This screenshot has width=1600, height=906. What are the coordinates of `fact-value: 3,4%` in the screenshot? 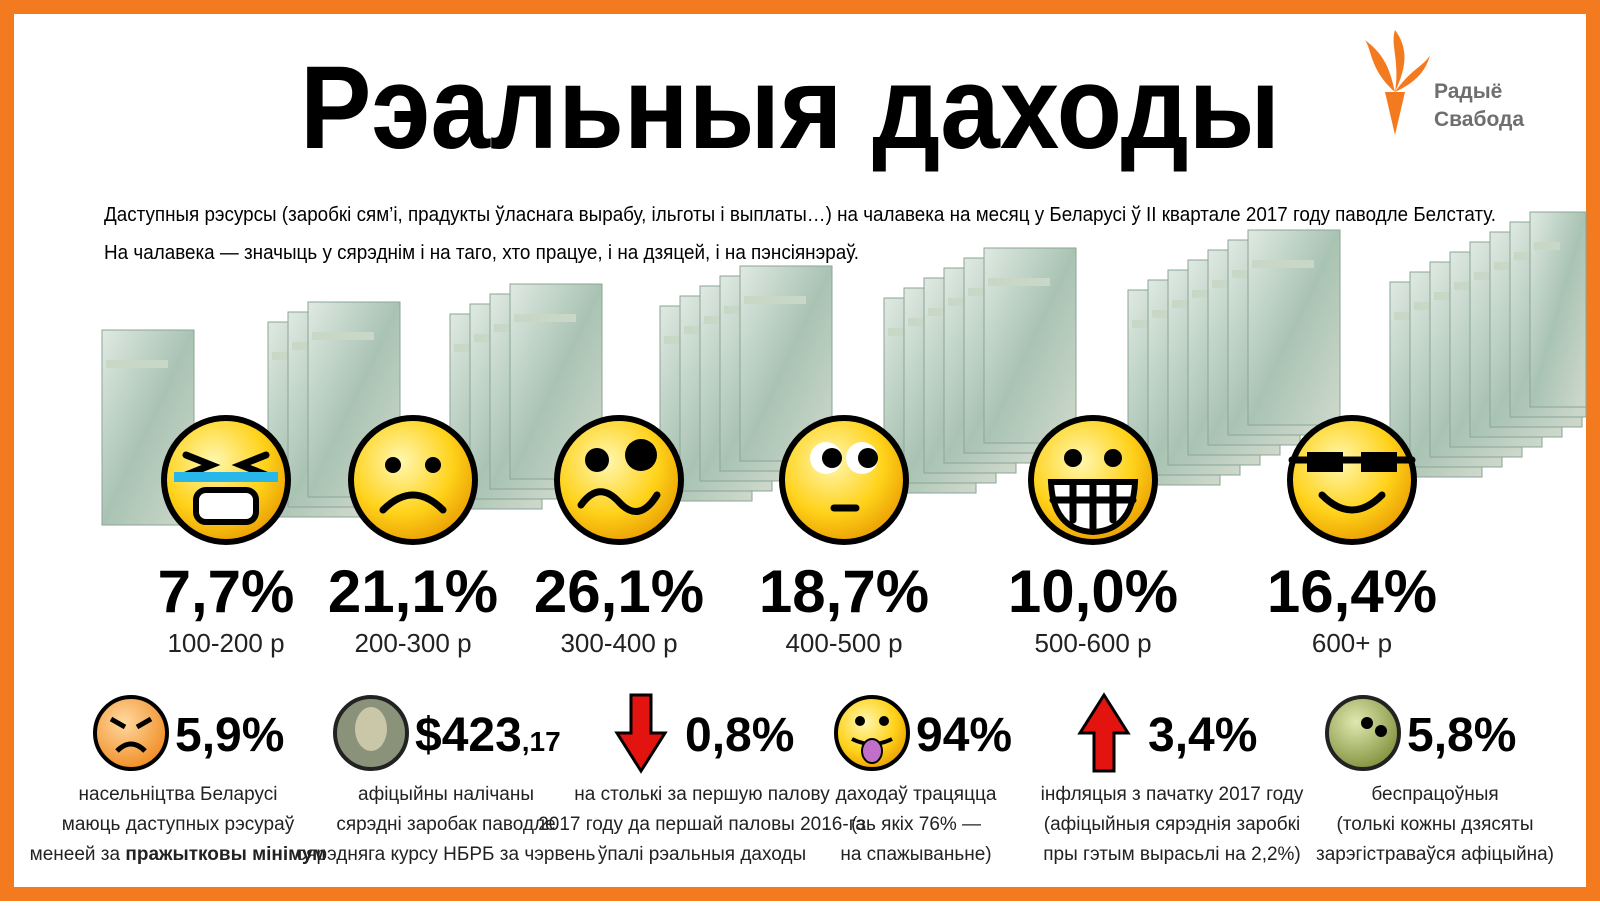 It's located at (1202, 735).